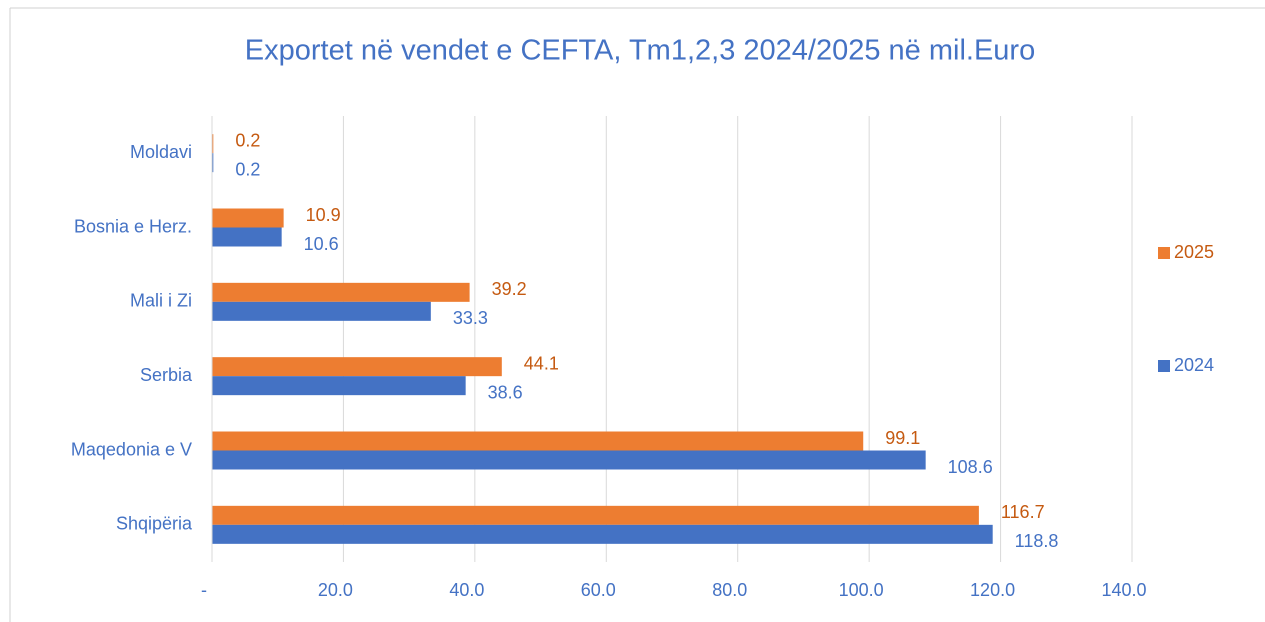  What do you see at coordinates (1194, 252) in the screenshot?
I see `legend-label: 2025` at bounding box center [1194, 252].